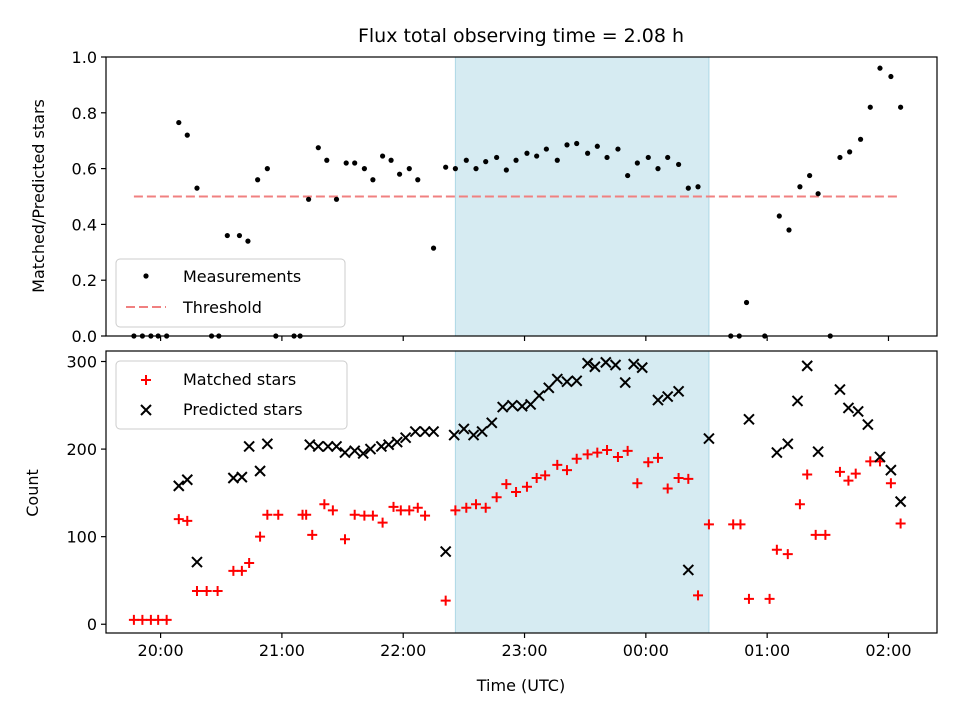  I want to click on ratio-y-tick-label: 0.4, so click(84, 224).